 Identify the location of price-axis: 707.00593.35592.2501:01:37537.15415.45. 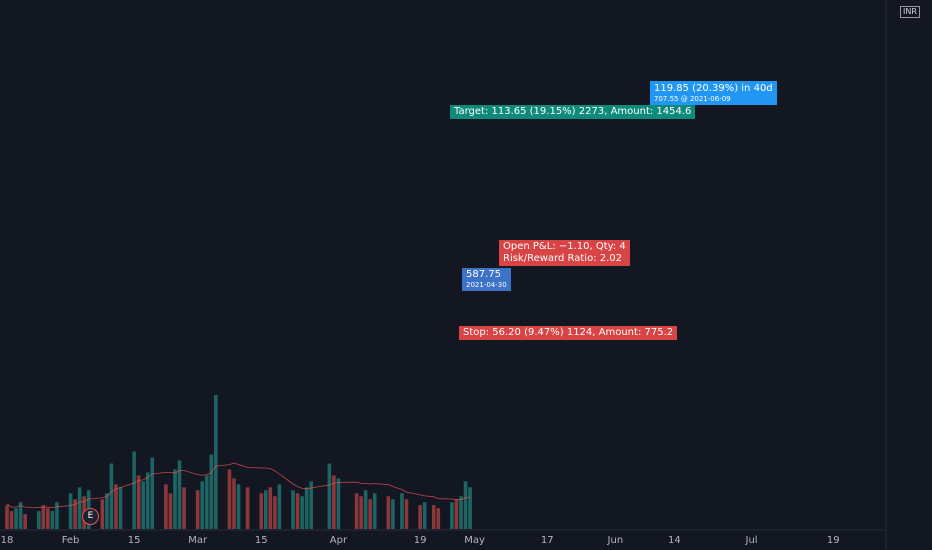
(908, 275).